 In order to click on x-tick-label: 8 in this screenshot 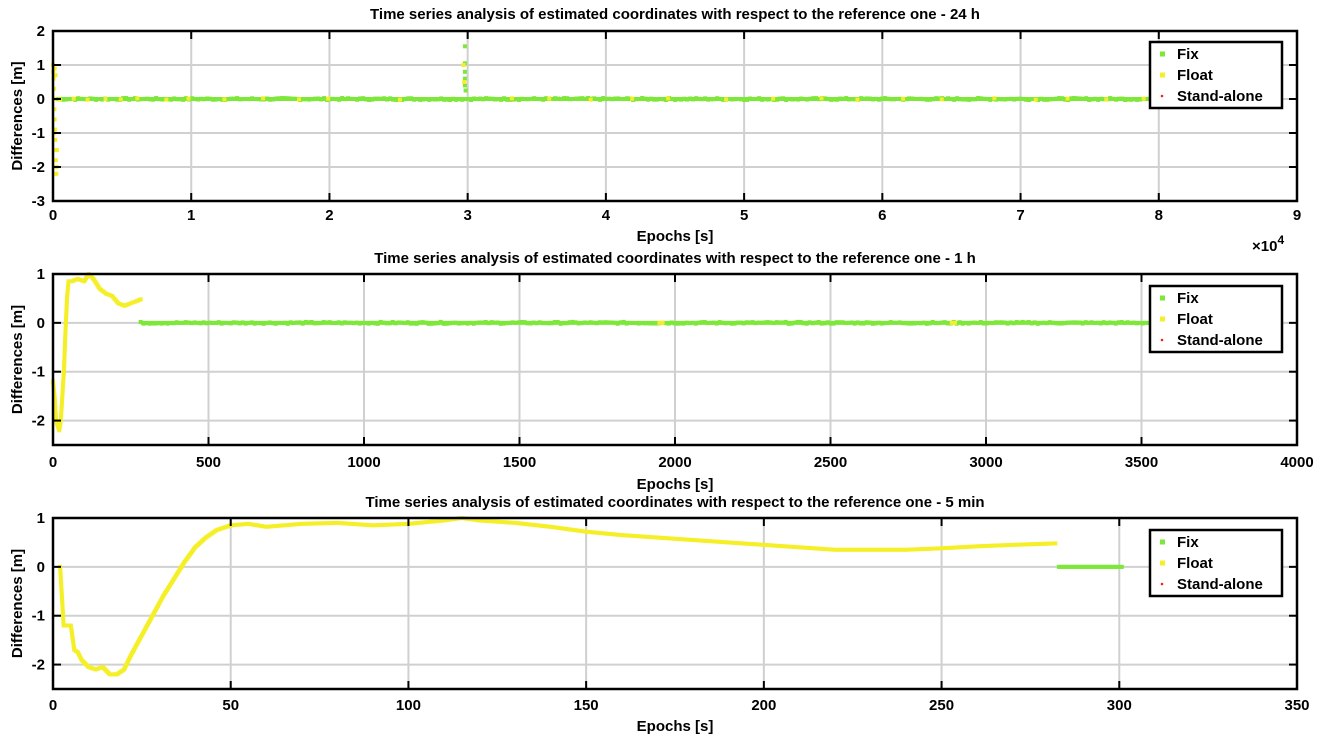, I will do `click(1159, 215)`.